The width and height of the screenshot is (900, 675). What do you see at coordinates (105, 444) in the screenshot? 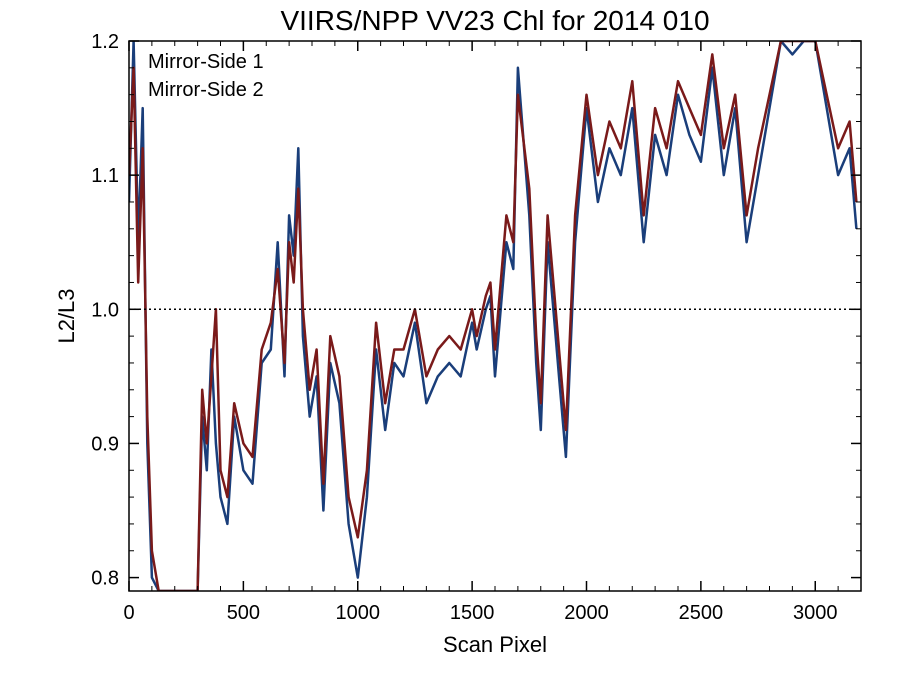
I see `y-tick-label: 0.9` at bounding box center [105, 444].